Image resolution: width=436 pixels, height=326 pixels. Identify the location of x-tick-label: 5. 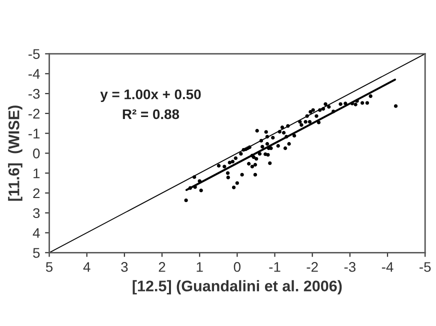
(49, 267).